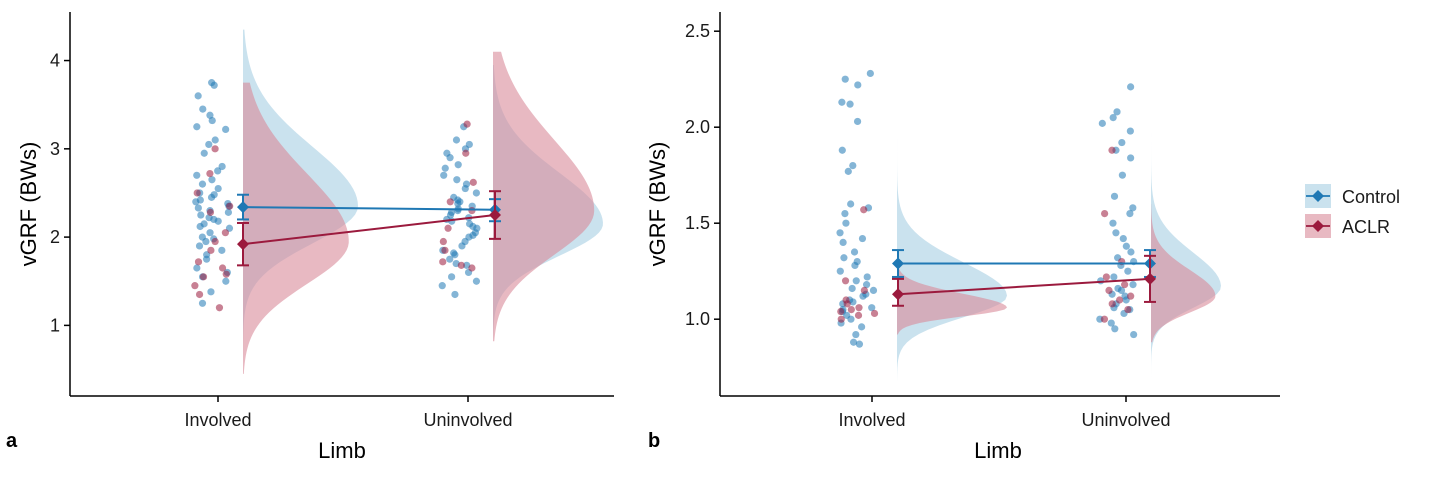 This screenshot has width=1431, height=477. I want to click on control-density-uninvolved, so click(1186, 215).